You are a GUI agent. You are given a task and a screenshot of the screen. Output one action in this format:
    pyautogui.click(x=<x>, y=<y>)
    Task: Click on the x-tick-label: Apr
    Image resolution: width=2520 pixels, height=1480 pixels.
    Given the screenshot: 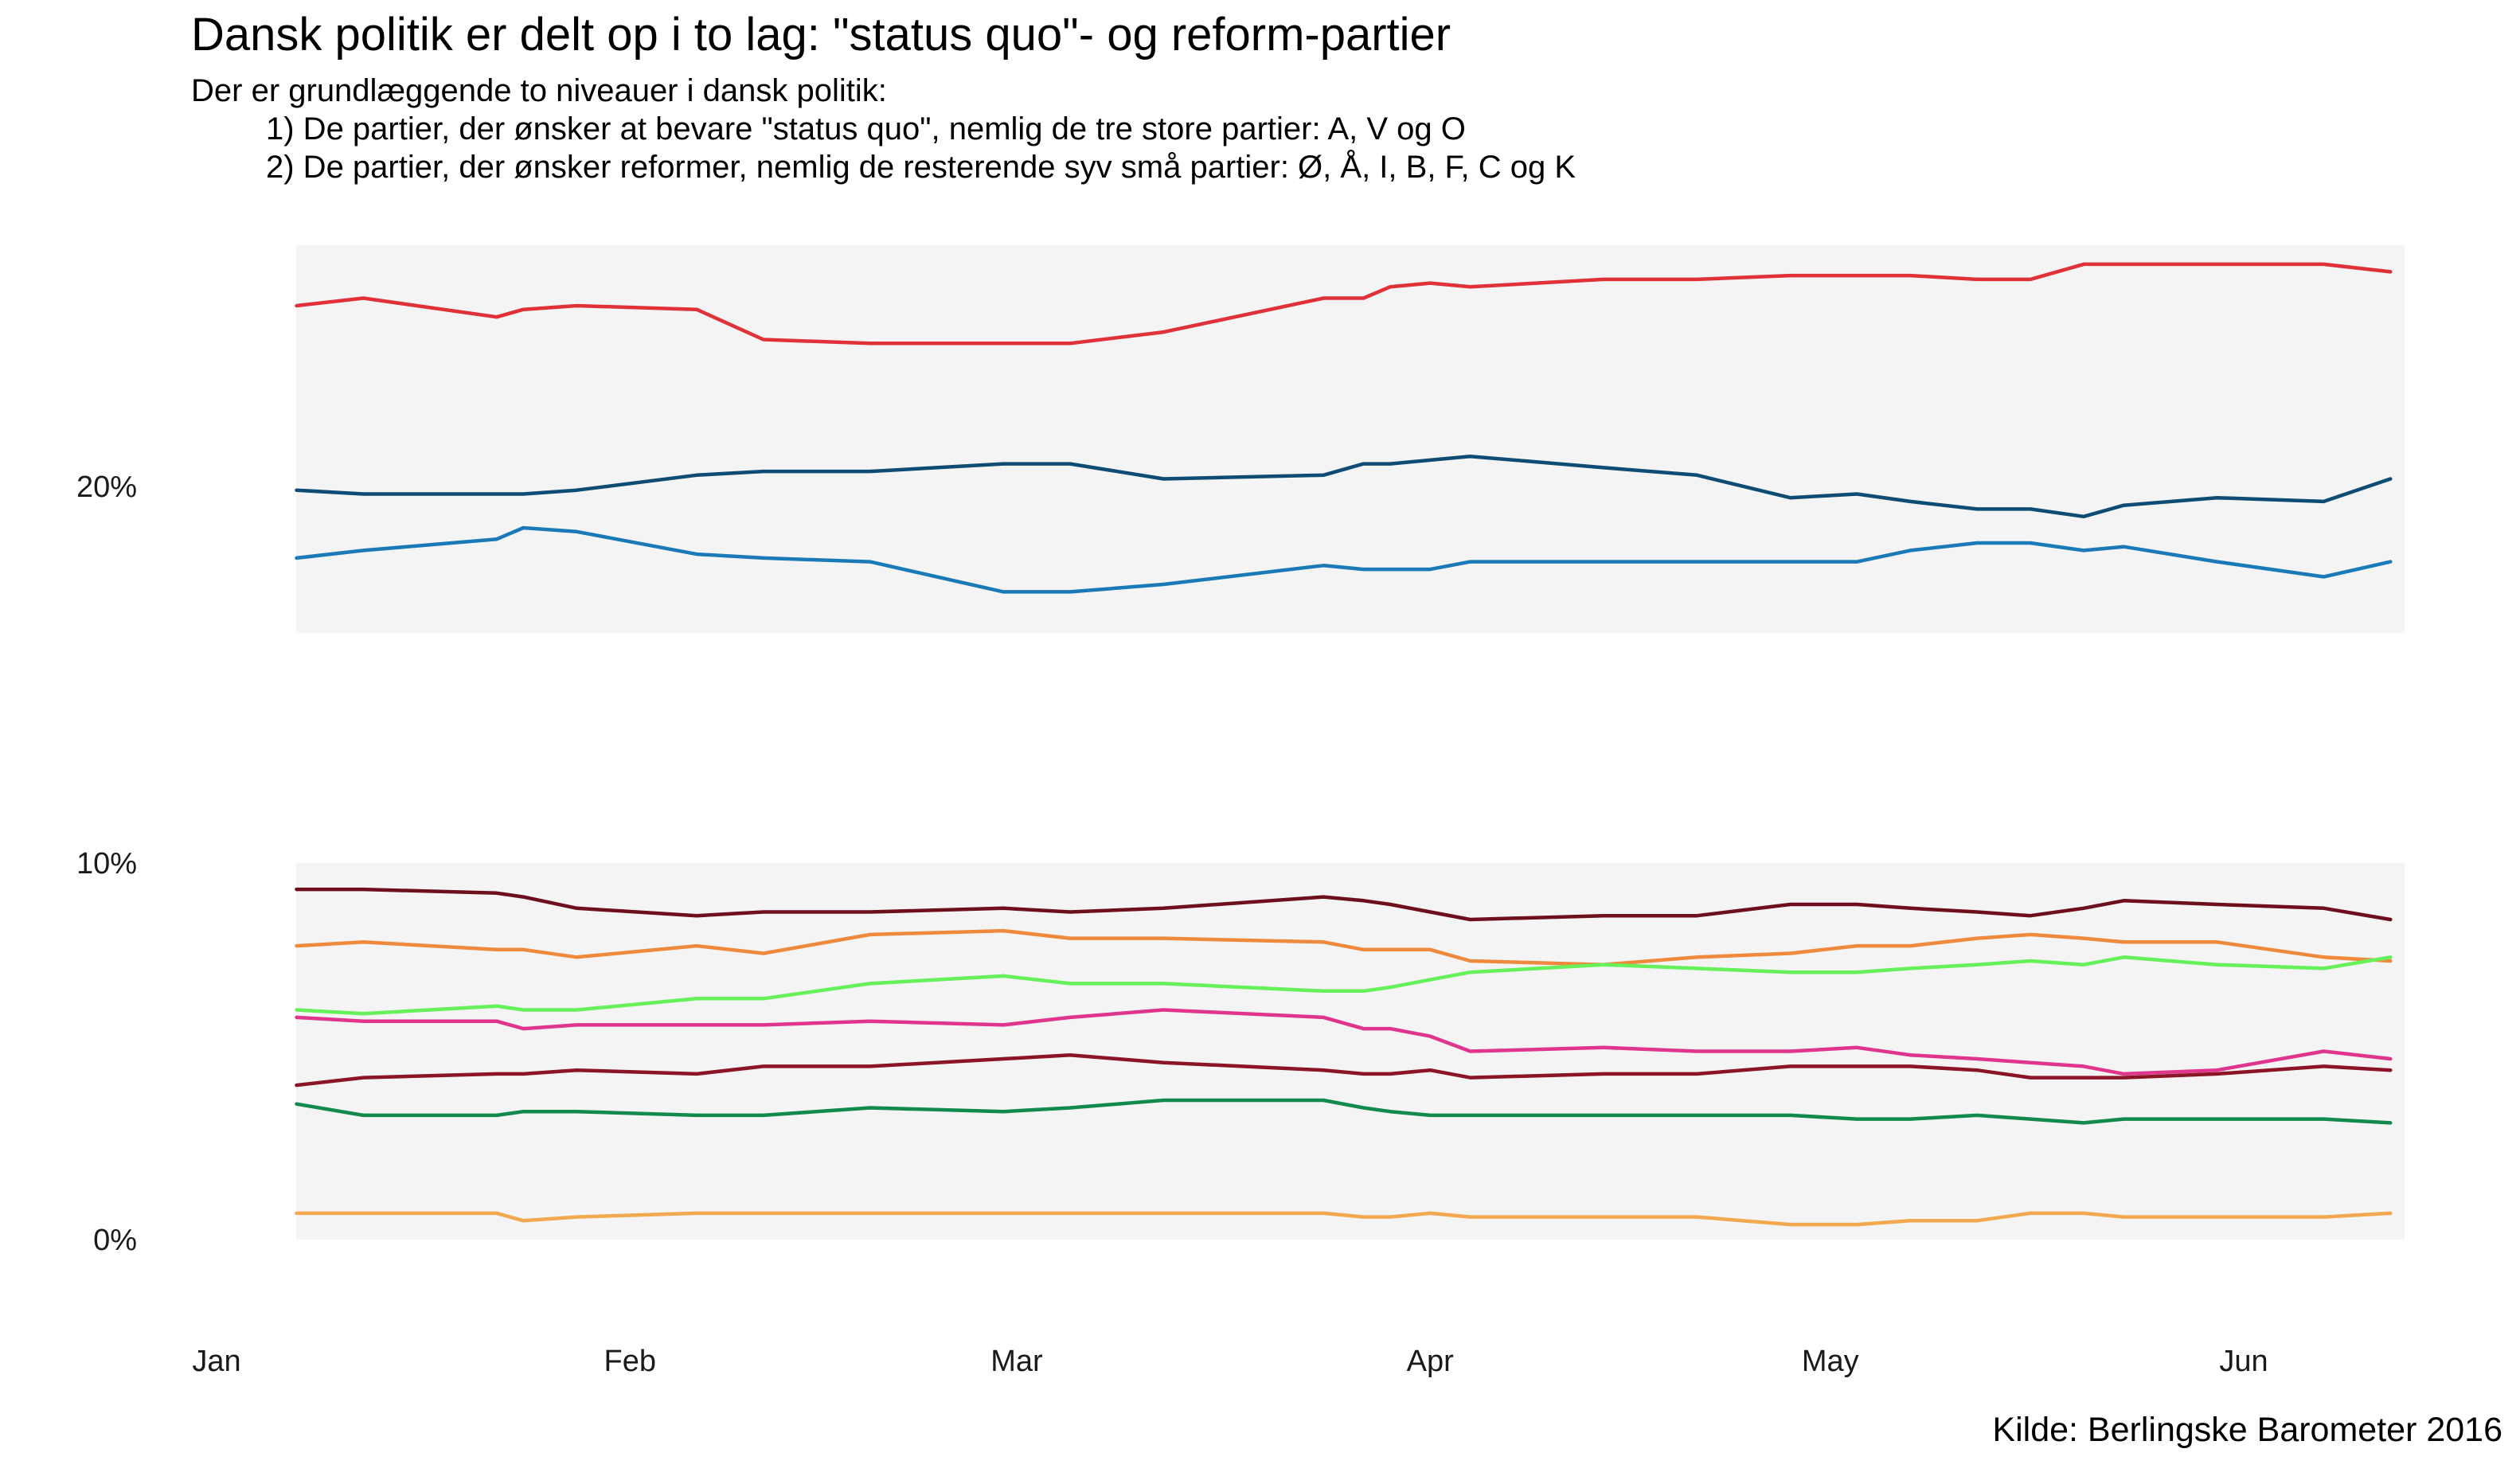 What is the action you would take?
    pyautogui.click(x=1430, y=1362)
    